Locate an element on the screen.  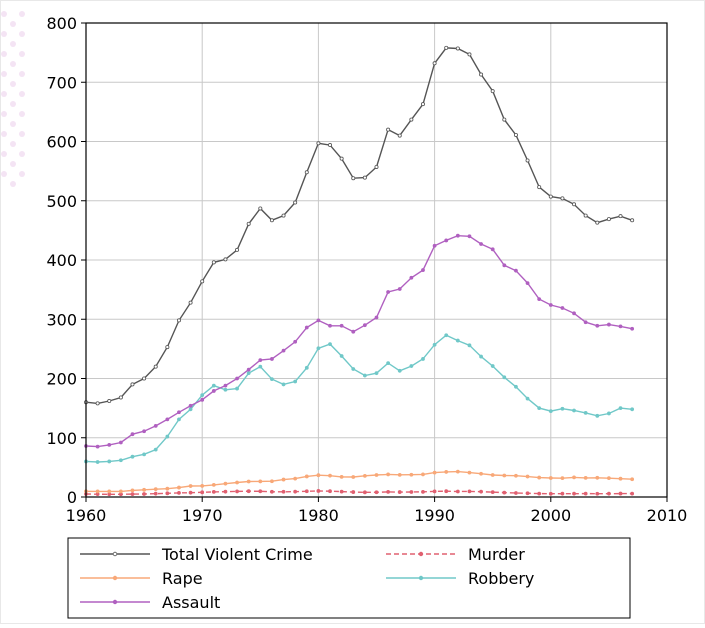
x-tick-label: 2010 is located at coordinates (667, 515).